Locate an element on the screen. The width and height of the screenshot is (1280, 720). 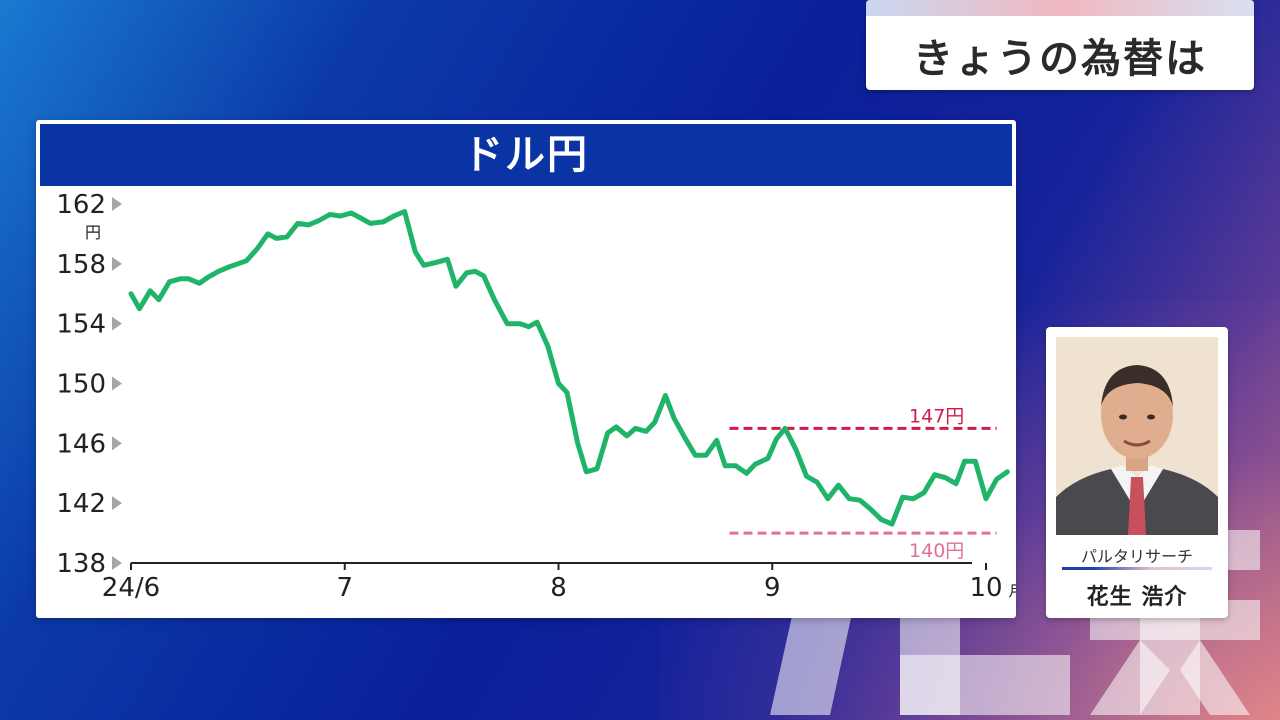
y-tick-label: 138 is located at coordinates (81, 564).